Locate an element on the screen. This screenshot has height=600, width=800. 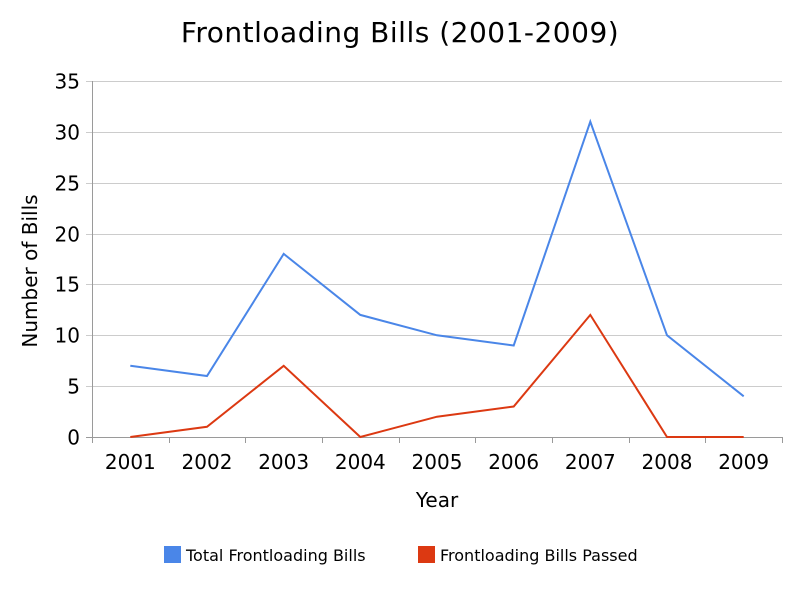
x-tick-label: 2003 is located at coordinates (283, 462).